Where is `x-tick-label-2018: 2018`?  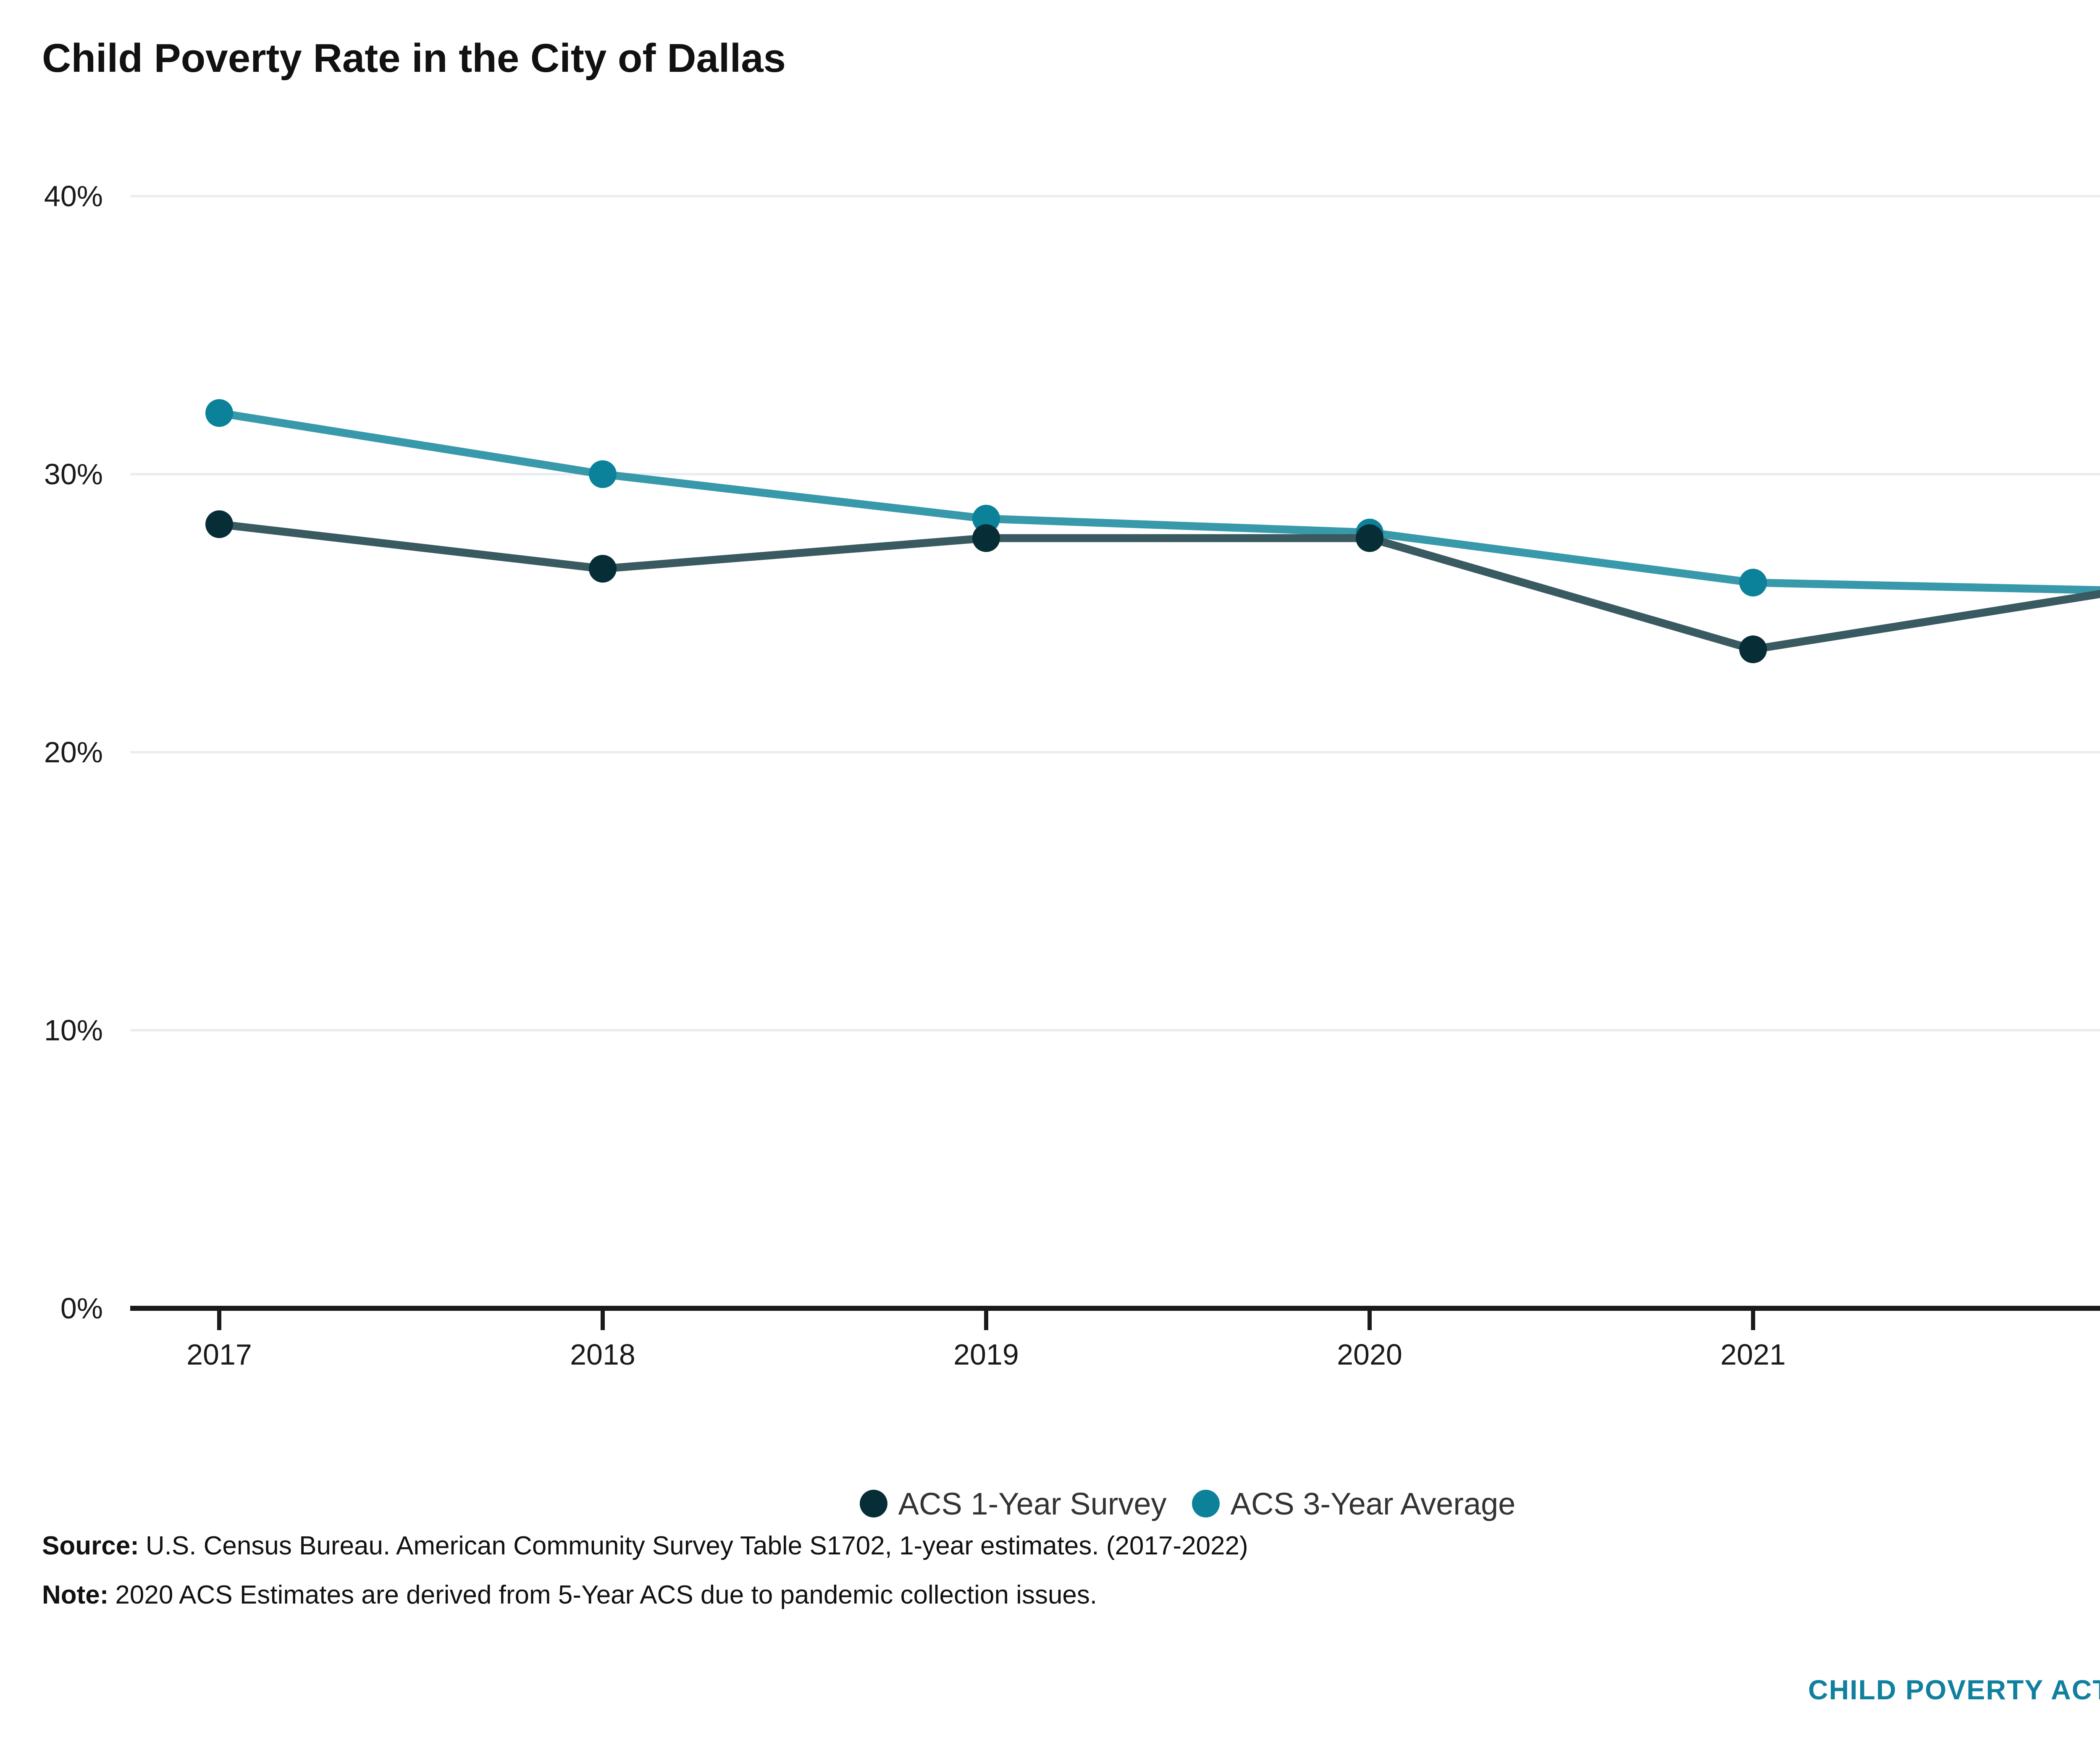 x-tick-label-2018: 2018 is located at coordinates (602, 1354).